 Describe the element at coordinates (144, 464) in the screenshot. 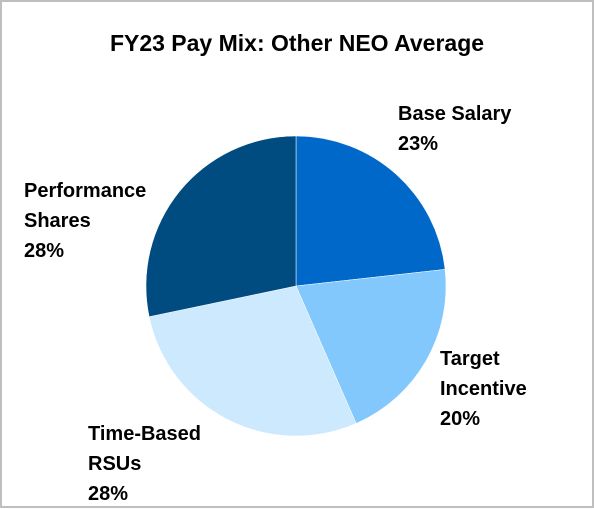

I see `label-time-based-rsus: Time-Based RSUs 28%` at that location.